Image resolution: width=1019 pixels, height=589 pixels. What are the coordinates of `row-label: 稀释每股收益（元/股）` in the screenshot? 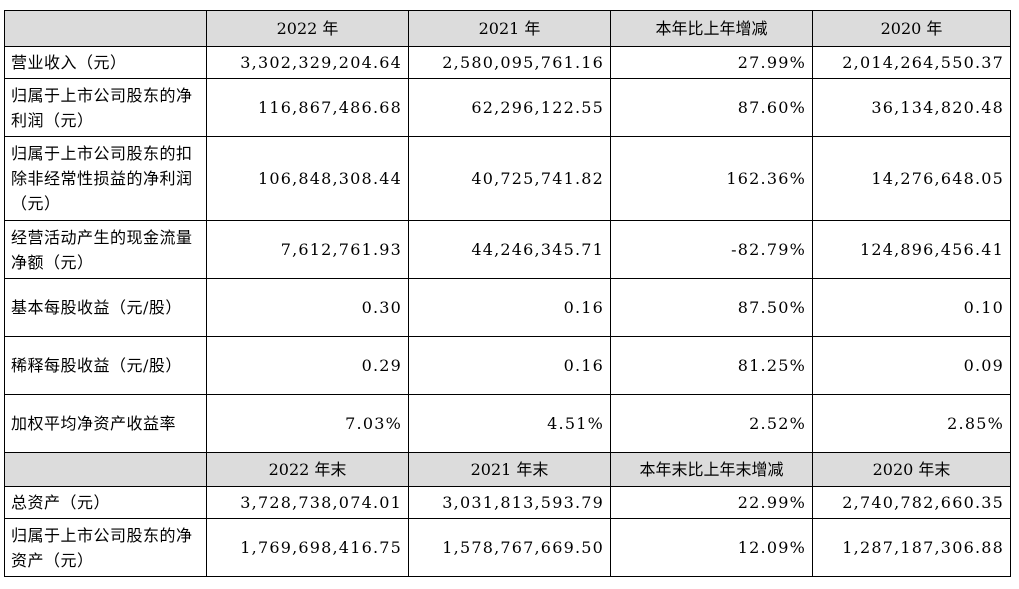 It's located at (105, 365).